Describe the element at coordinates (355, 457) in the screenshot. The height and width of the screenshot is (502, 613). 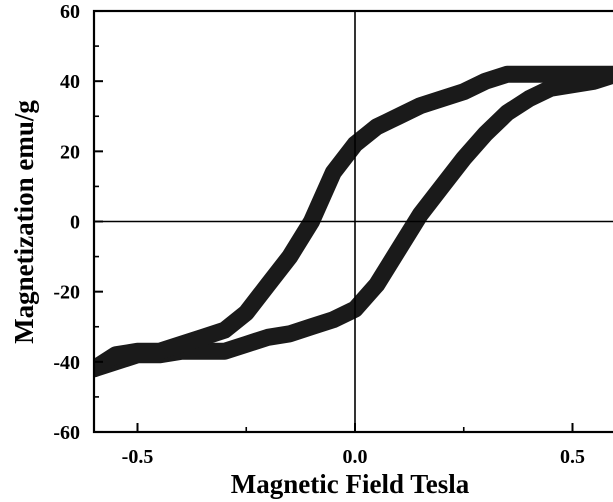
I see `x-tick-label: 0.0` at that location.